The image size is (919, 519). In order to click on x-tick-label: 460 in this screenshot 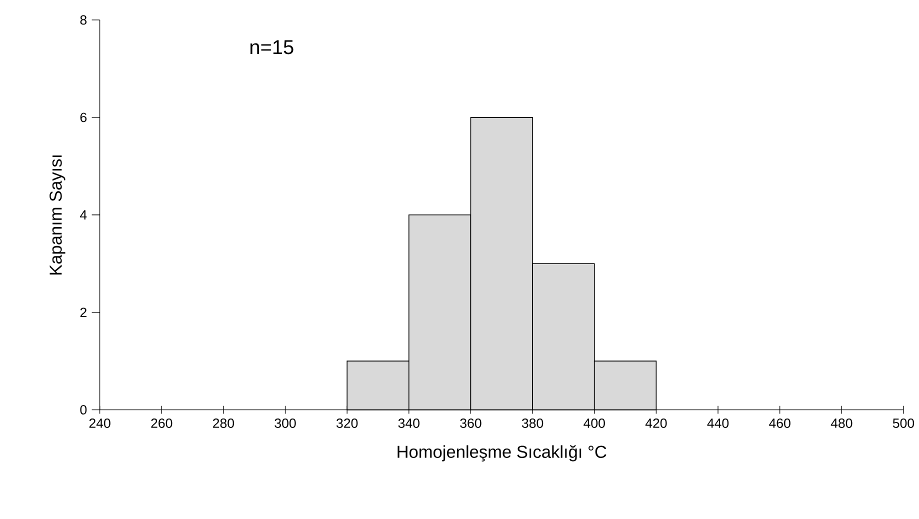, I will do `click(779, 423)`.